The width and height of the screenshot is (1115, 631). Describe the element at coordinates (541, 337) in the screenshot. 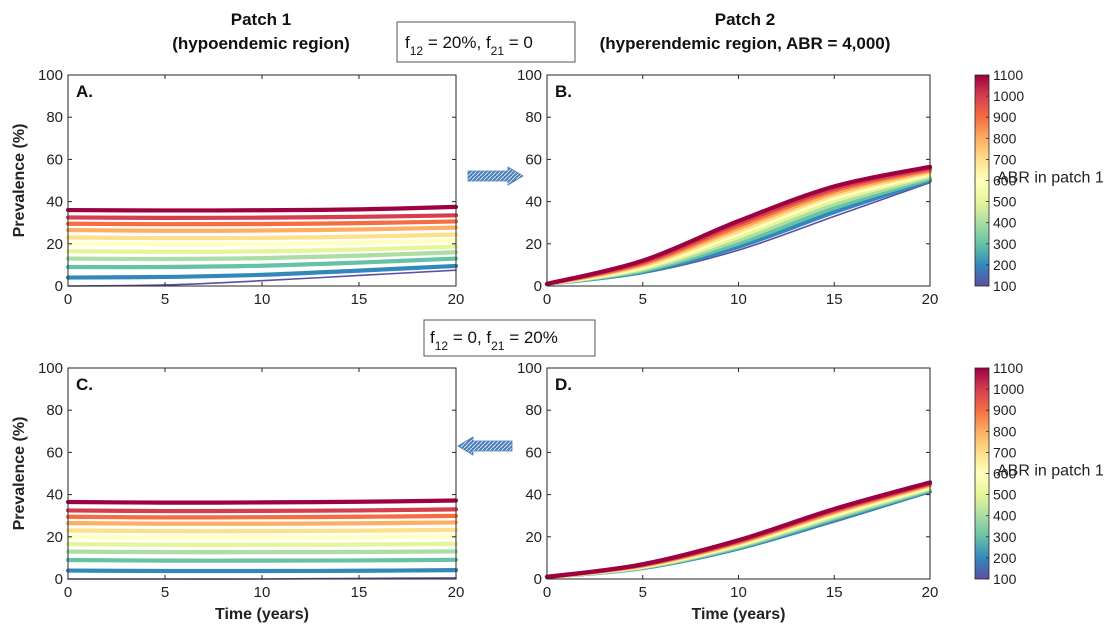

I see `scenario-mid-f21: 20%` at that location.